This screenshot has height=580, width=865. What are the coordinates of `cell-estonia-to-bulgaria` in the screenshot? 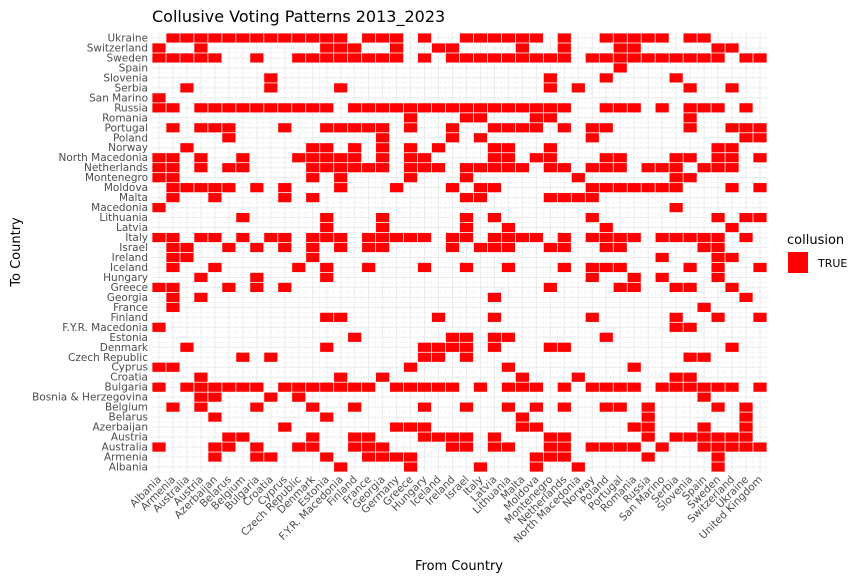 It's located at (327, 387).